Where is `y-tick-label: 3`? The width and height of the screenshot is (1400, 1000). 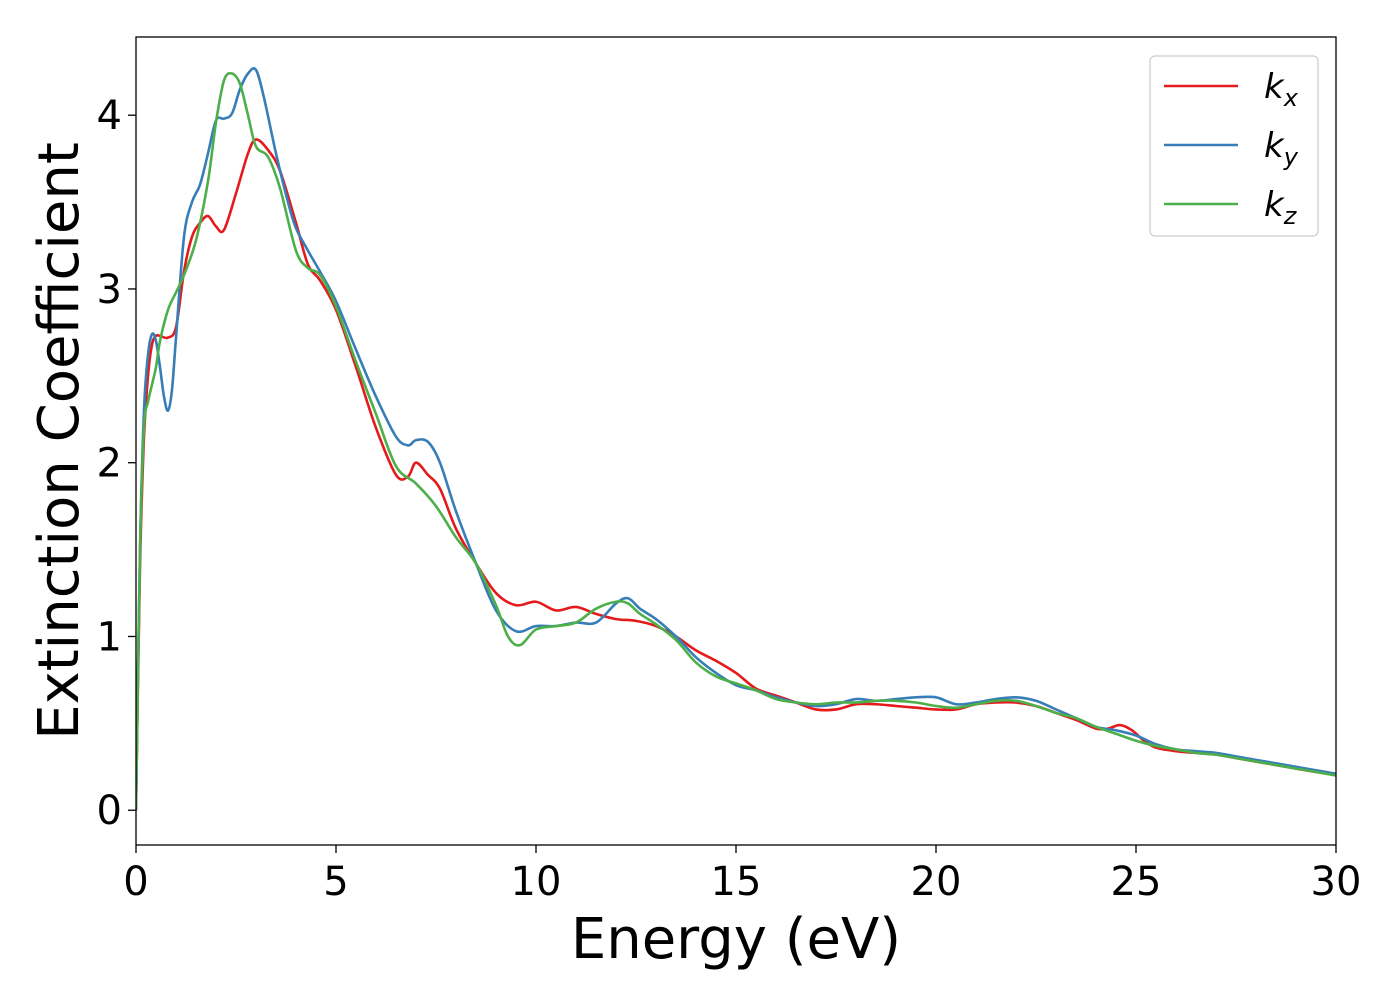 y-tick-label: 3 is located at coordinates (109, 290).